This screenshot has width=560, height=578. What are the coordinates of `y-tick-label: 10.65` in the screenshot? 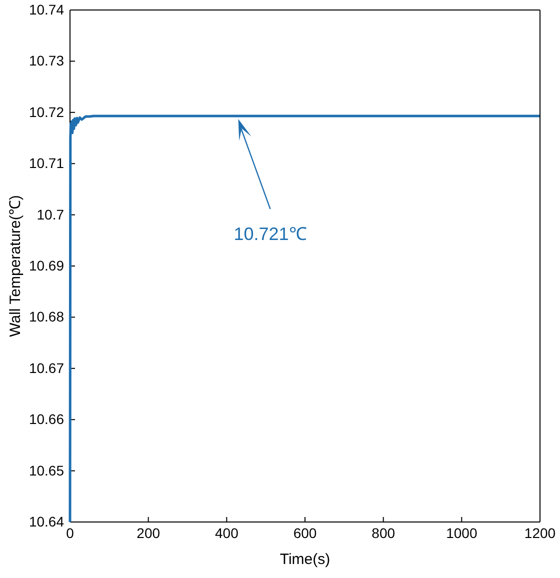 It's located at (46, 470).